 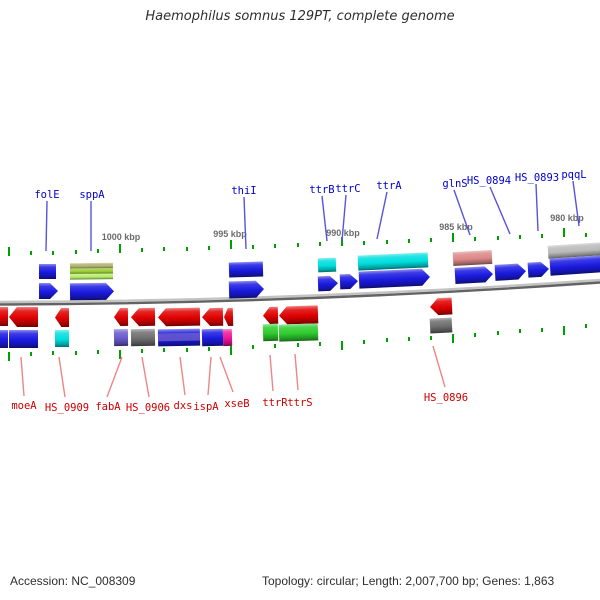 I want to click on ispA-gene-arrow, so click(x=213, y=317).